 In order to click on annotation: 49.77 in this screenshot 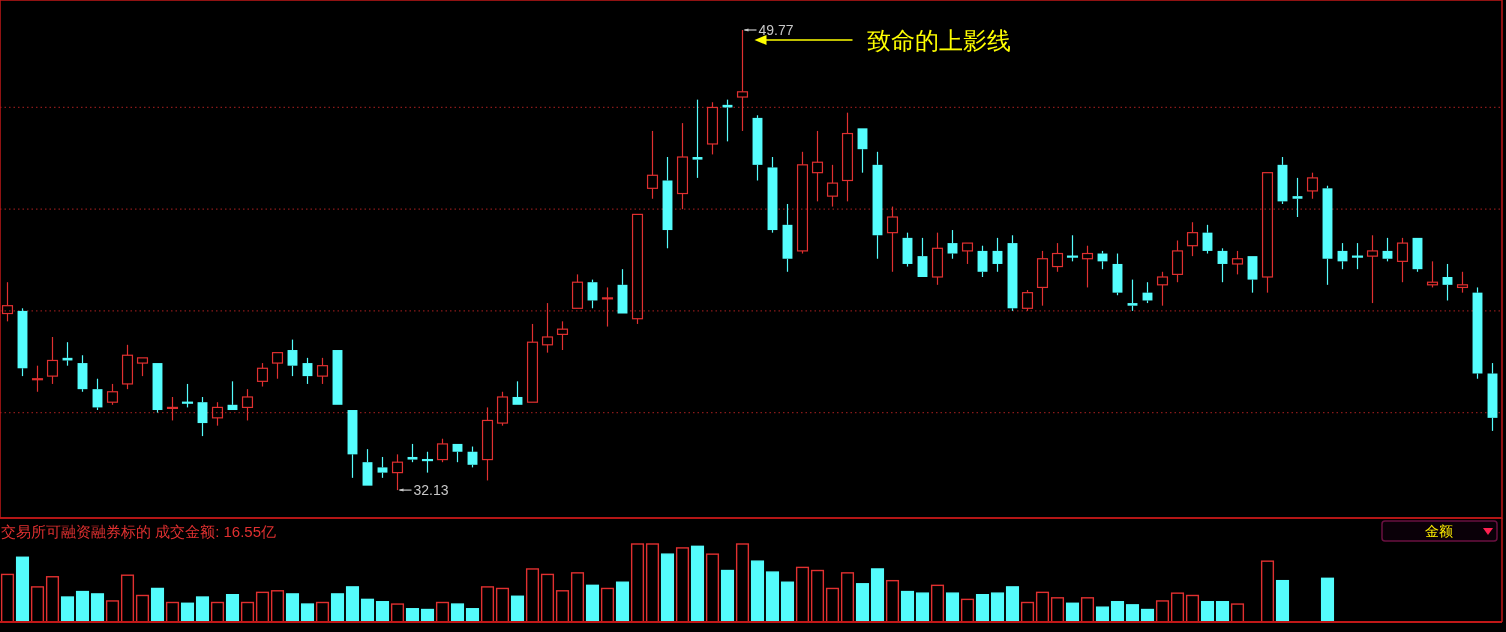, I will do `click(776, 29)`.